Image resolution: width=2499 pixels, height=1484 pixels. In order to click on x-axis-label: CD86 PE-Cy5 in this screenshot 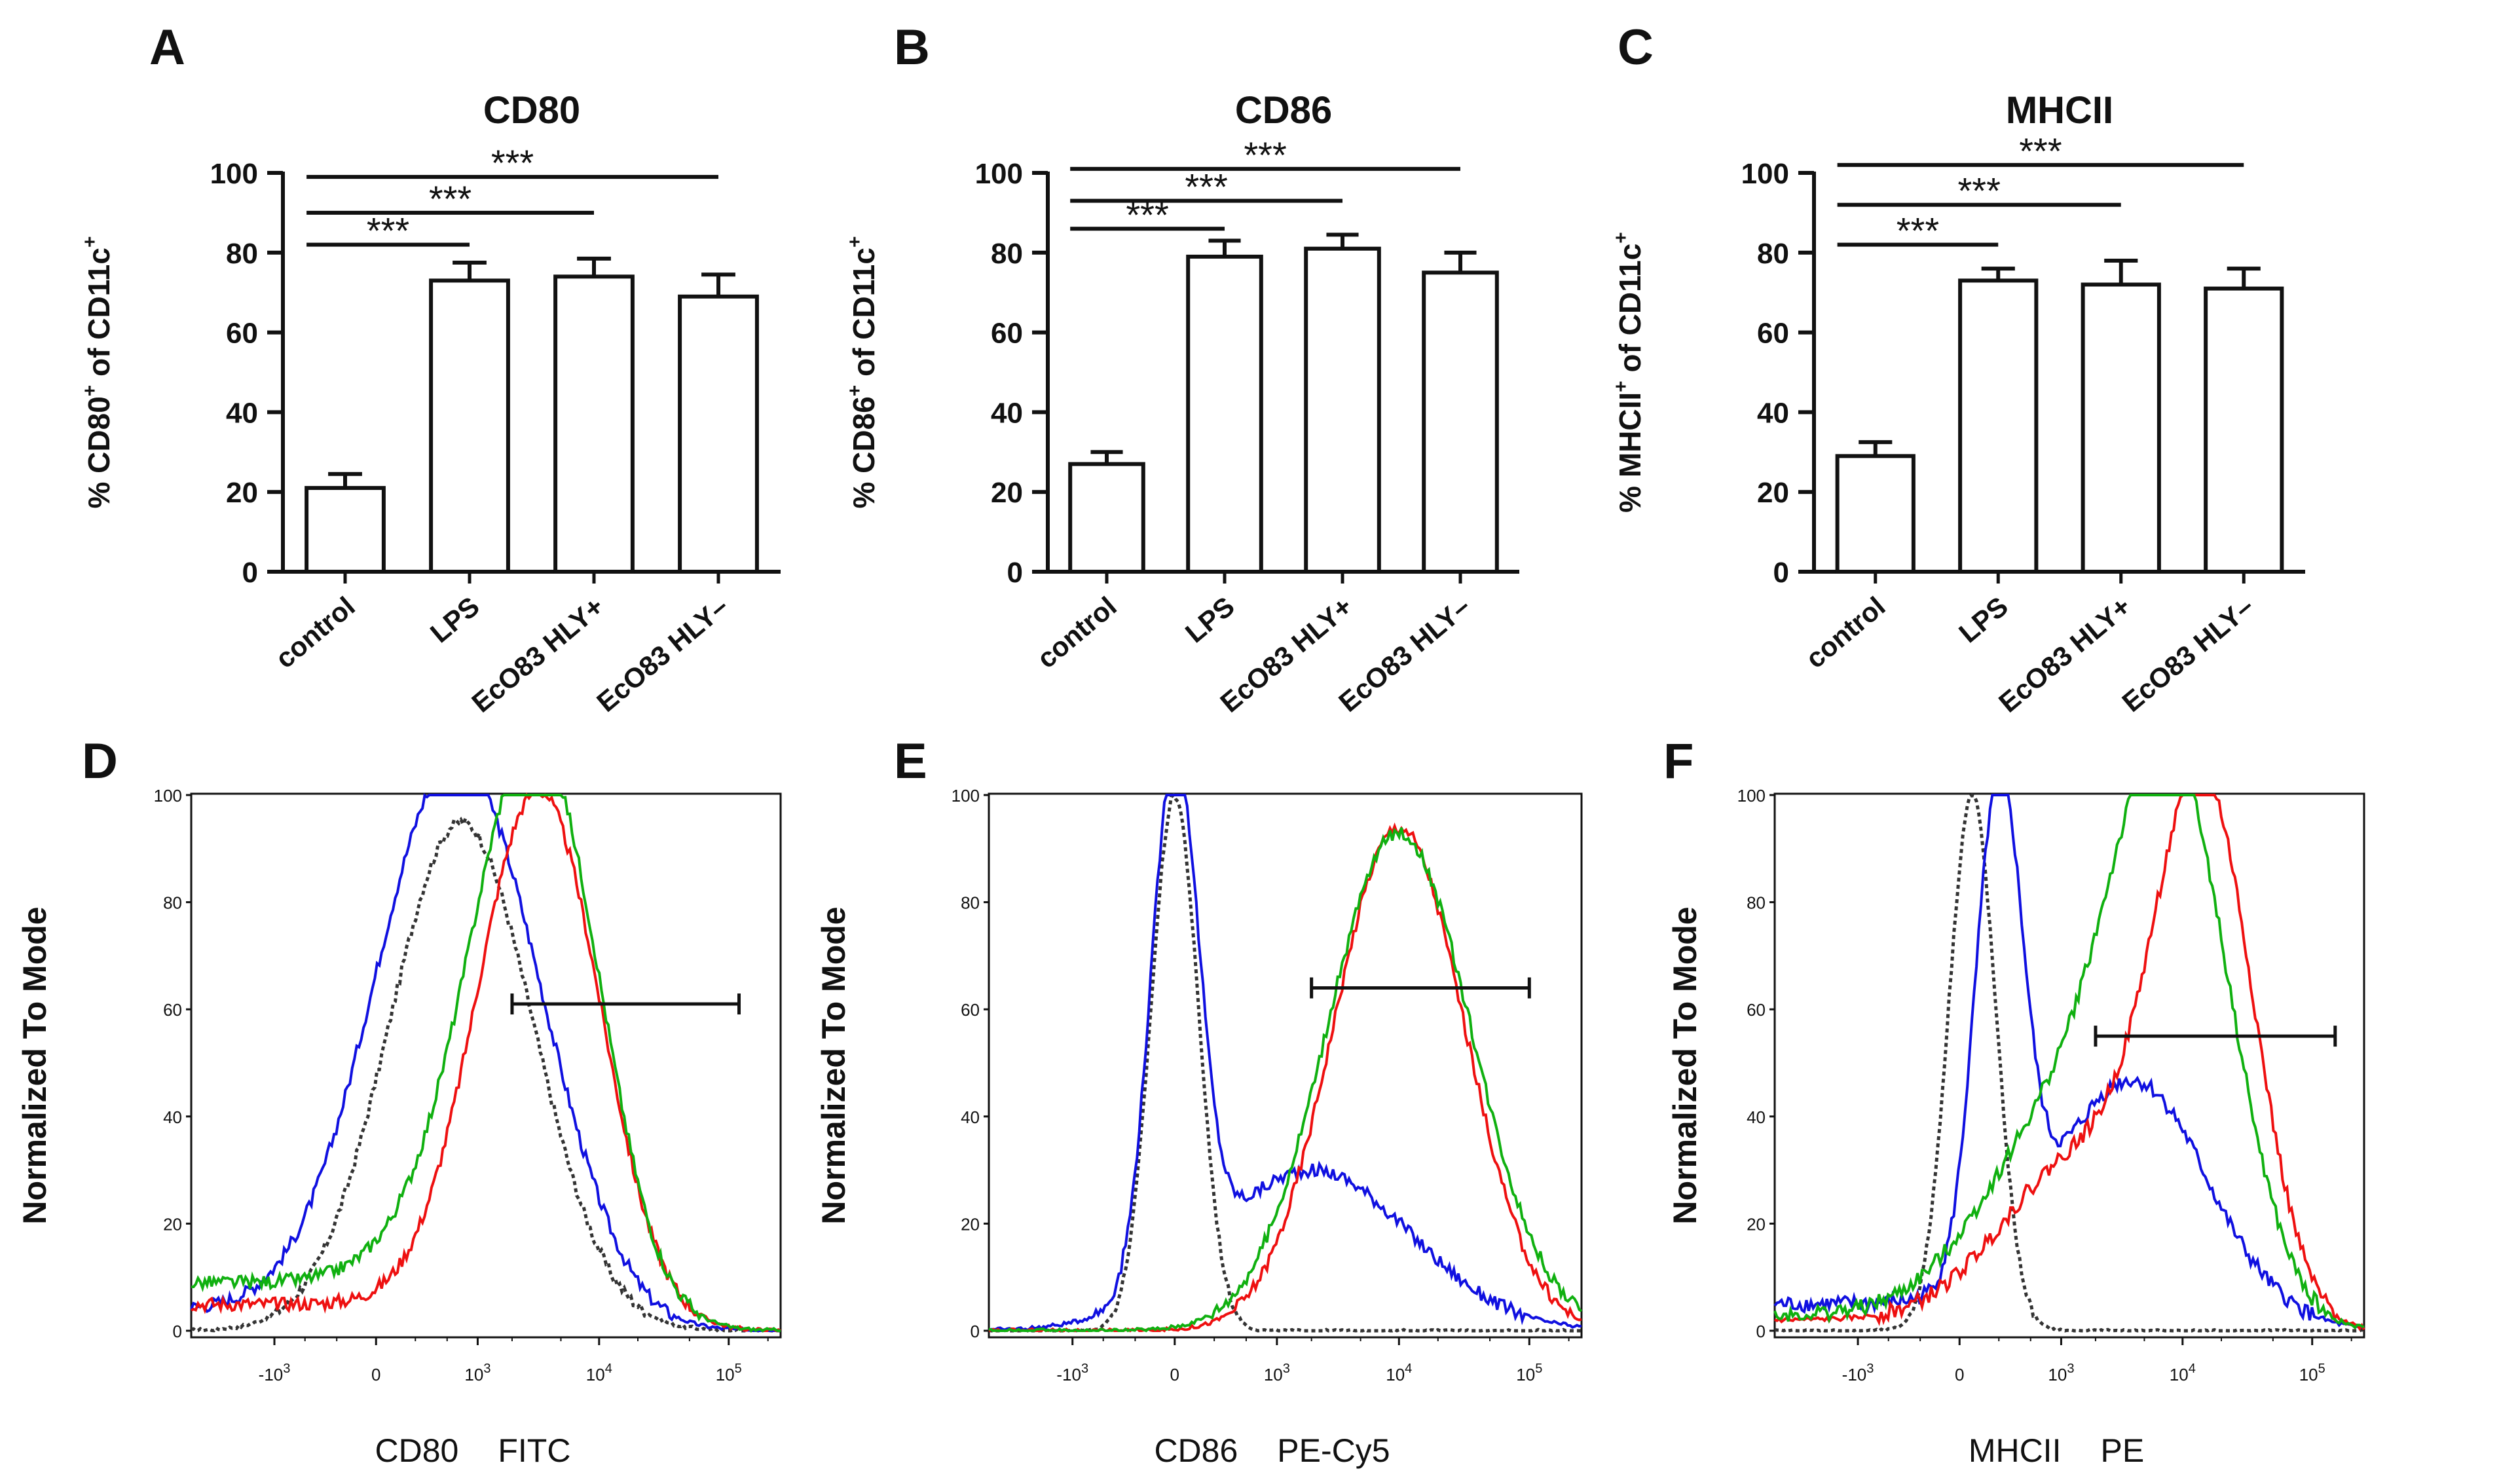, I will do `click(1272, 1450)`.